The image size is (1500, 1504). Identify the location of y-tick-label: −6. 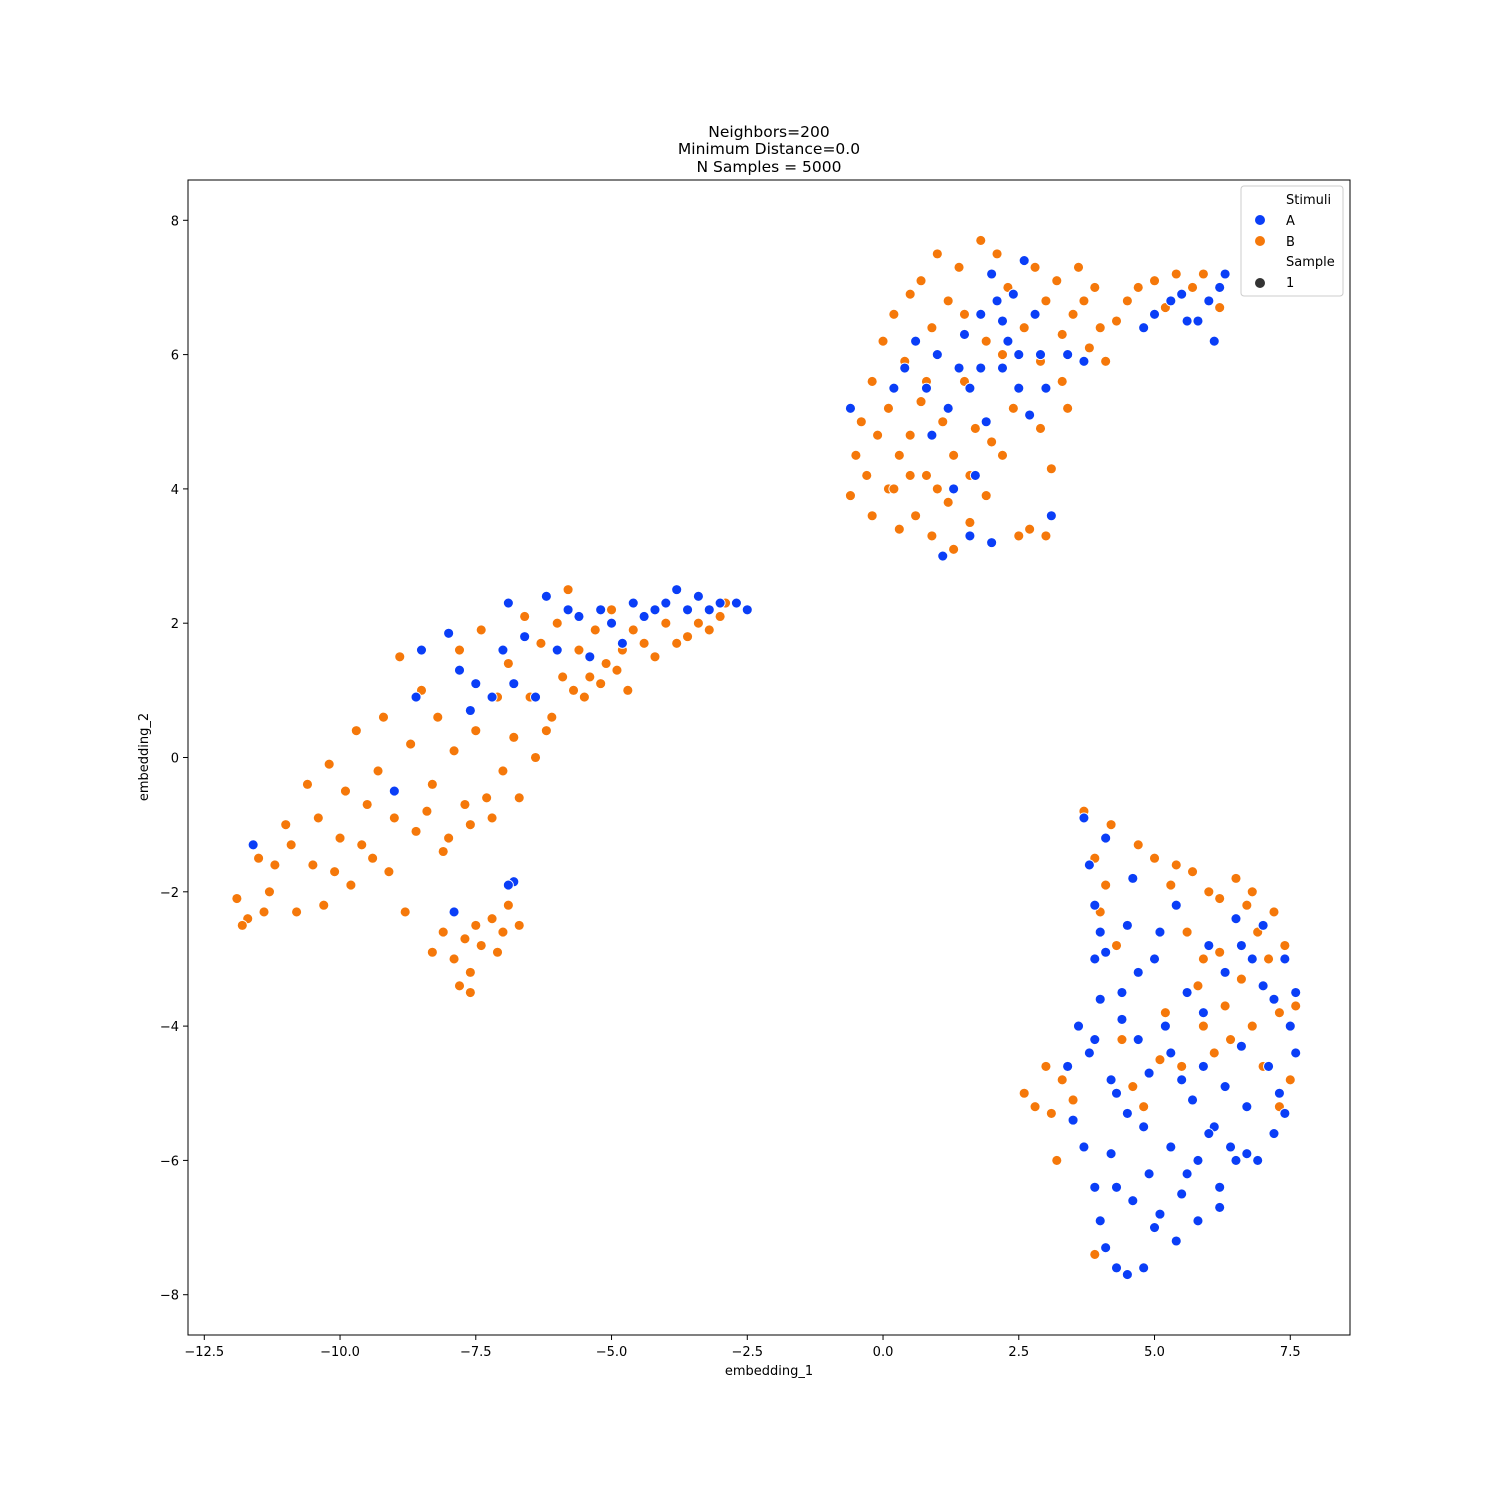
(169, 1161).